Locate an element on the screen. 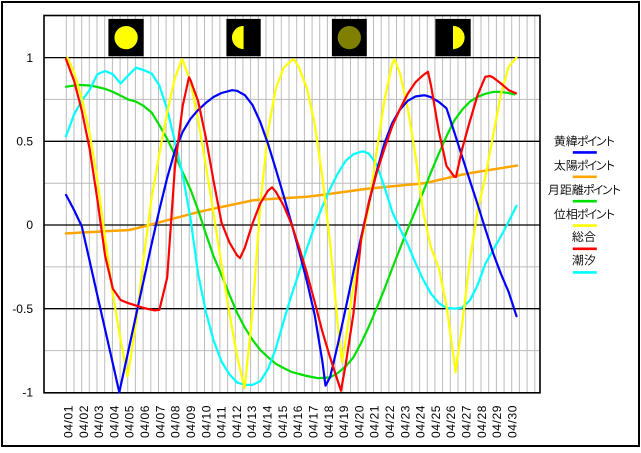  svg-text: 04/27 is located at coordinates (467, 421).